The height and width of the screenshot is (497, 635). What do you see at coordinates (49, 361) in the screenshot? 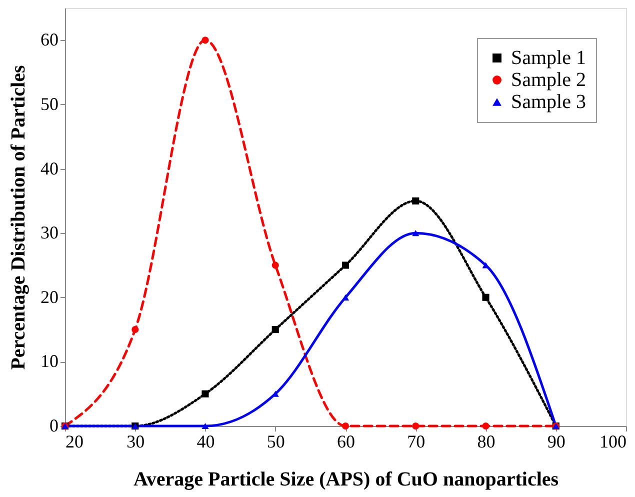
I see `y-tick-label: 10` at bounding box center [49, 361].